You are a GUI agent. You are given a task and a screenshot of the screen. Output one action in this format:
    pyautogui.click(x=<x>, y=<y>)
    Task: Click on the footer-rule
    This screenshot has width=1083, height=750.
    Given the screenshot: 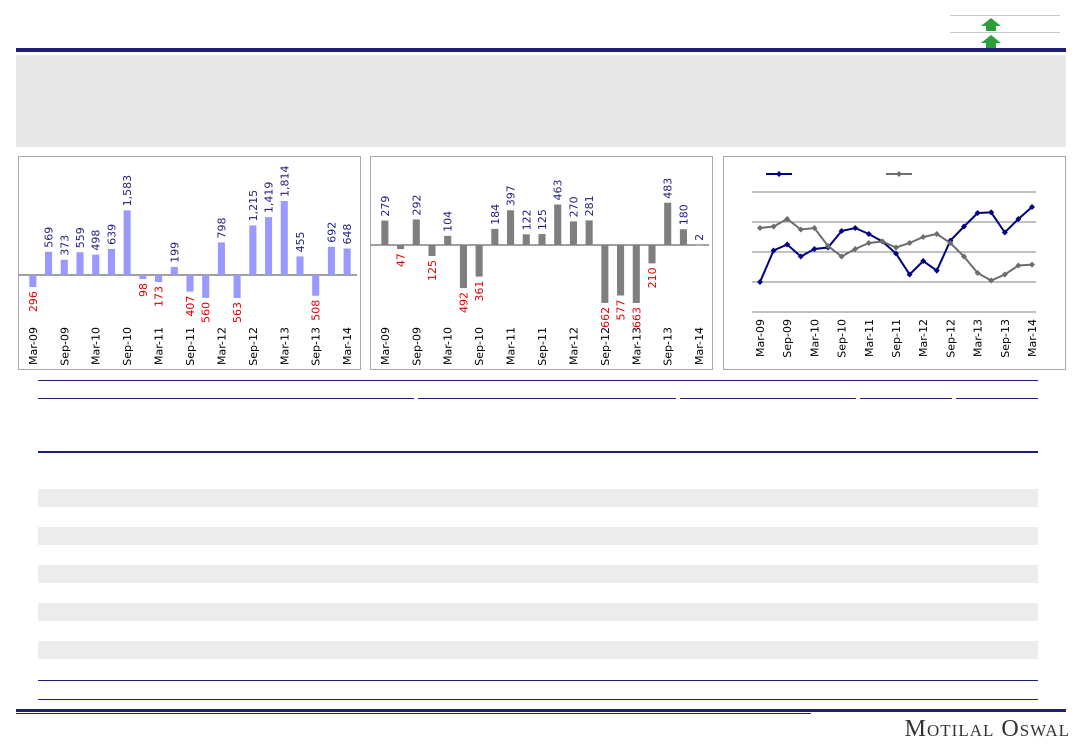 What is the action you would take?
    pyautogui.click(x=541, y=710)
    